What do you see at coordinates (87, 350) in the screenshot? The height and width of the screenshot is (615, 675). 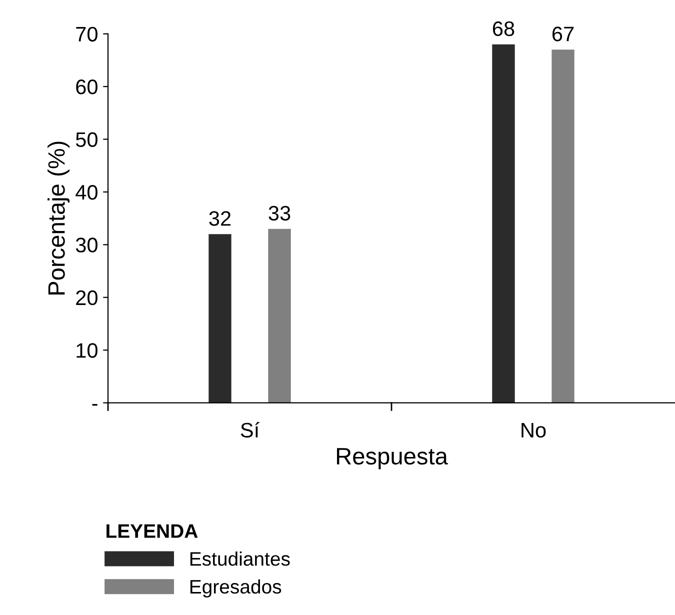 I see `y-tick-label: 10` at bounding box center [87, 350].